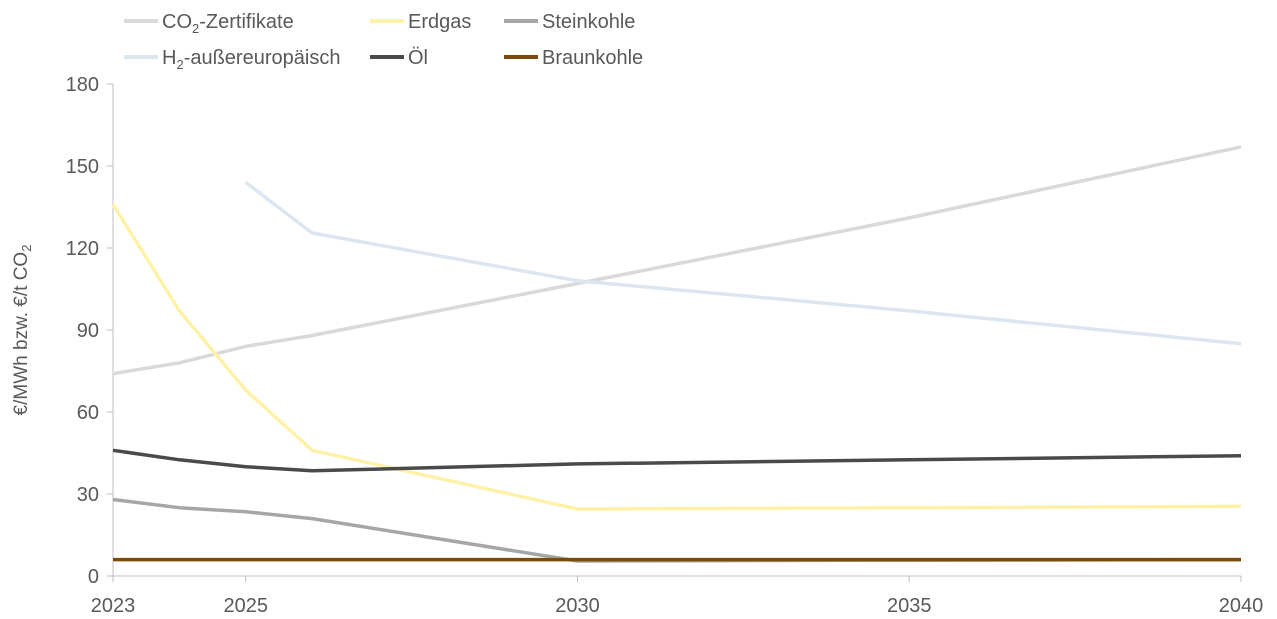 The width and height of the screenshot is (1277, 619). Describe the element at coordinates (228, 23) in the screenshot. I see `legend-label: CO2-Zertifikate` at that location.